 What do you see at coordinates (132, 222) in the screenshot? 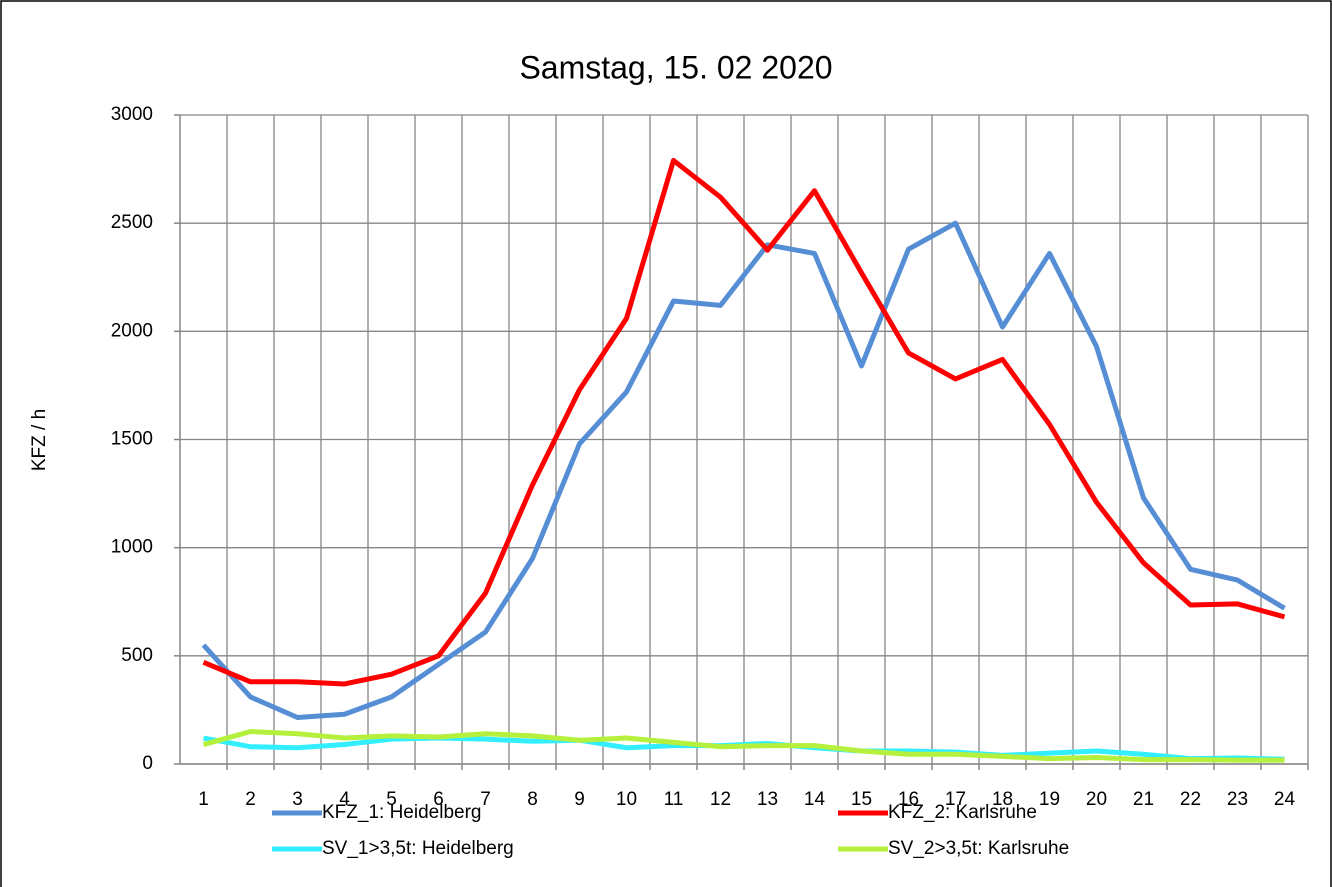
I see `y-tick-label: 2500` at bounding box center [132, 222].